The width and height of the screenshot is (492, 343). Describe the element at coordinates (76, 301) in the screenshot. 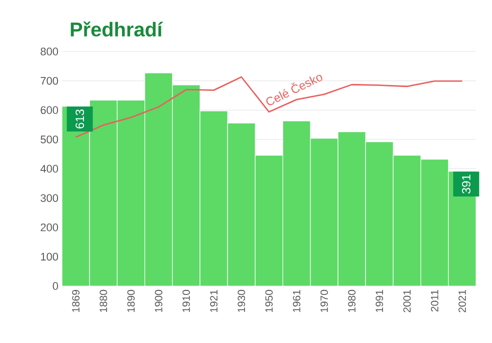

I see `x-tick-label: 1869` at that location.